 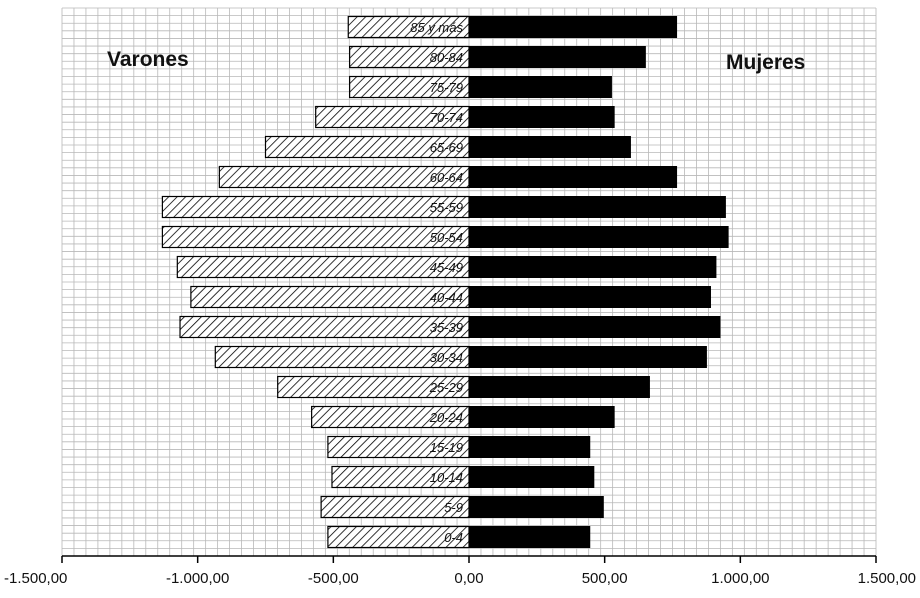 What do you see at coordinates (765, 62) in the screenshot?
I see `legend-mujeres: Mujeres` at bounding box center [765, 62].